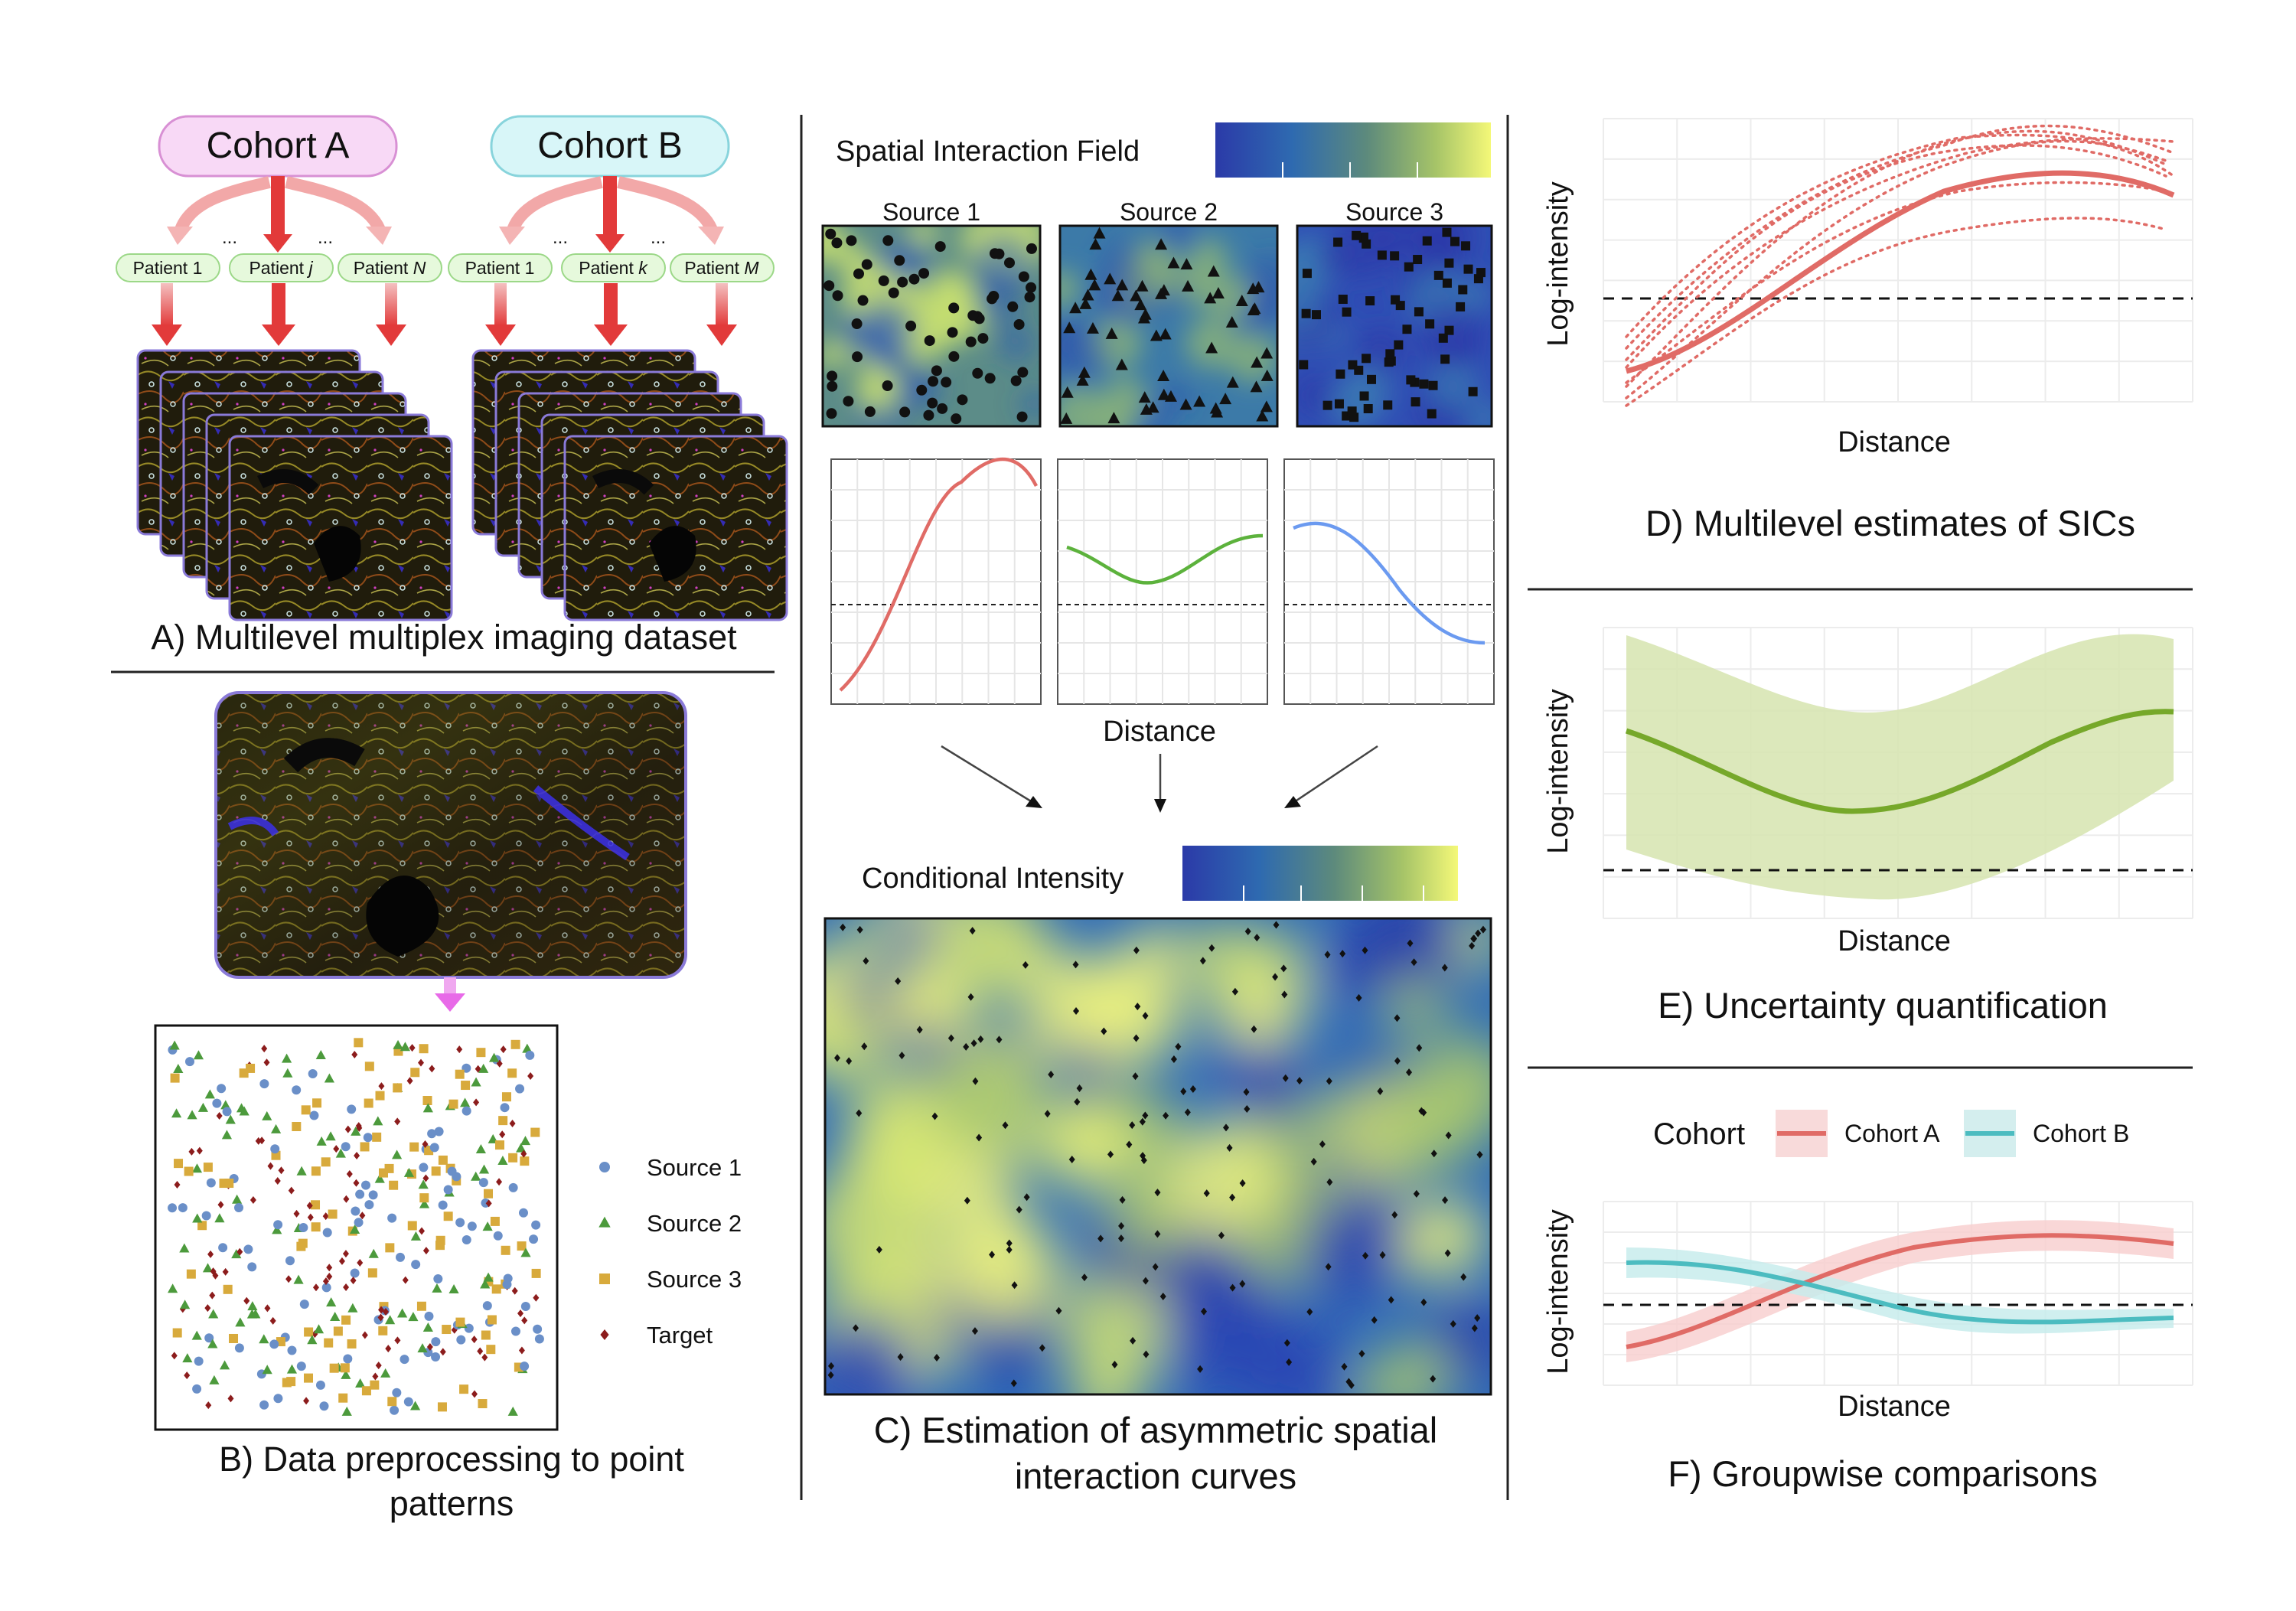  Describe the element at coordinates (1894, 1407) in the screenshot. I see `f-xlabel: Distance` at that location.